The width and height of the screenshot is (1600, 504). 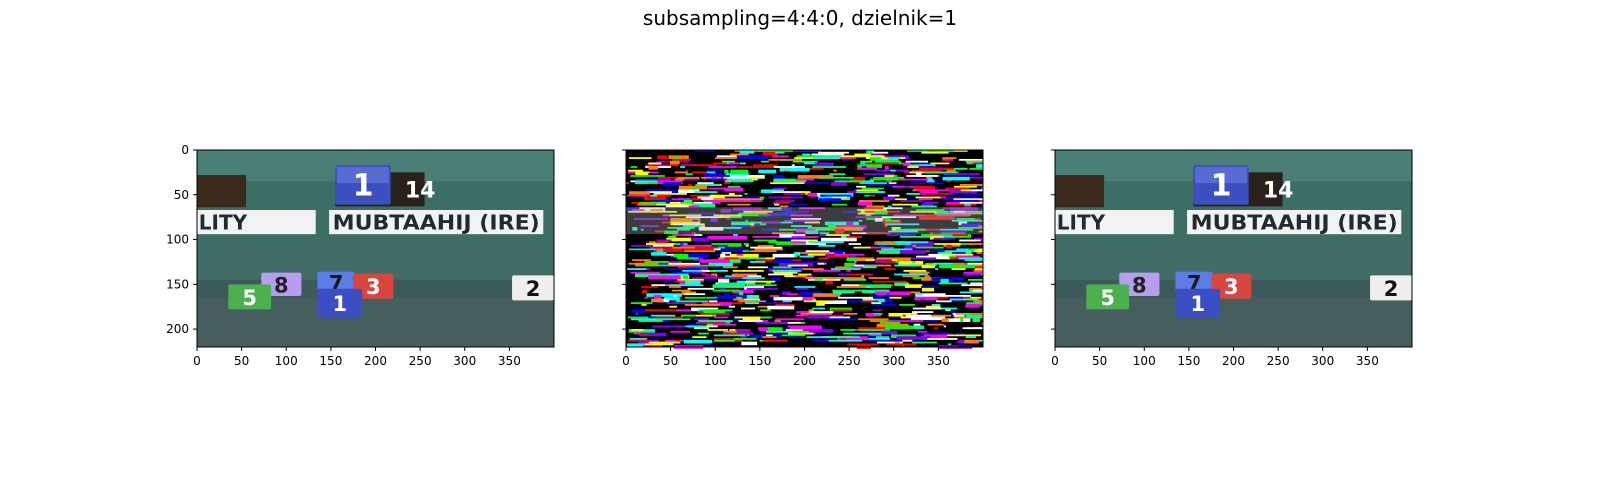 I want to click on x-tick-label: 150, so click(x=330, y=361).